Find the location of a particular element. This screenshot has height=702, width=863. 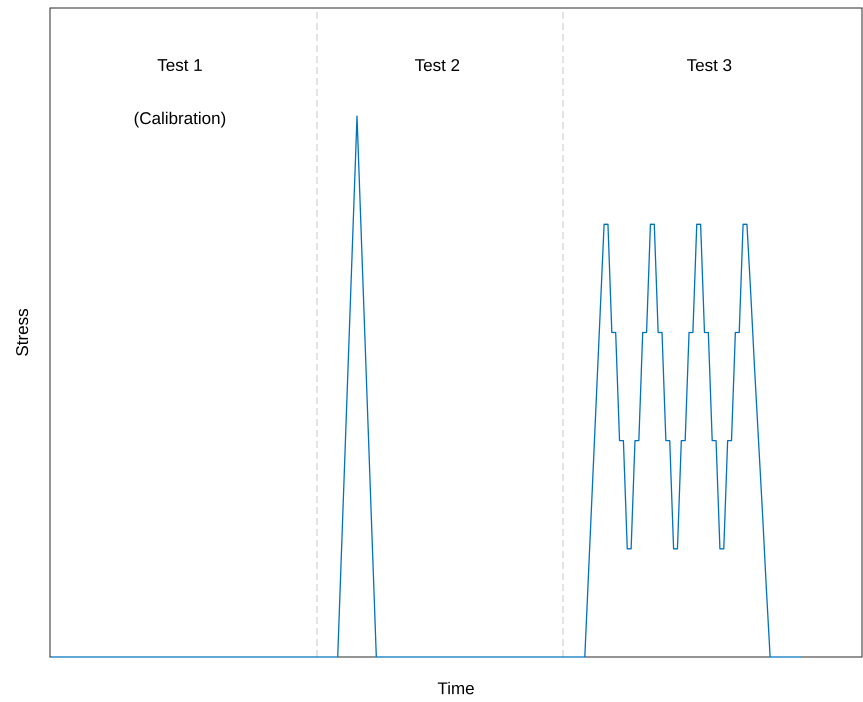

x-axis-title: Time is located at coordinates (456, 688).